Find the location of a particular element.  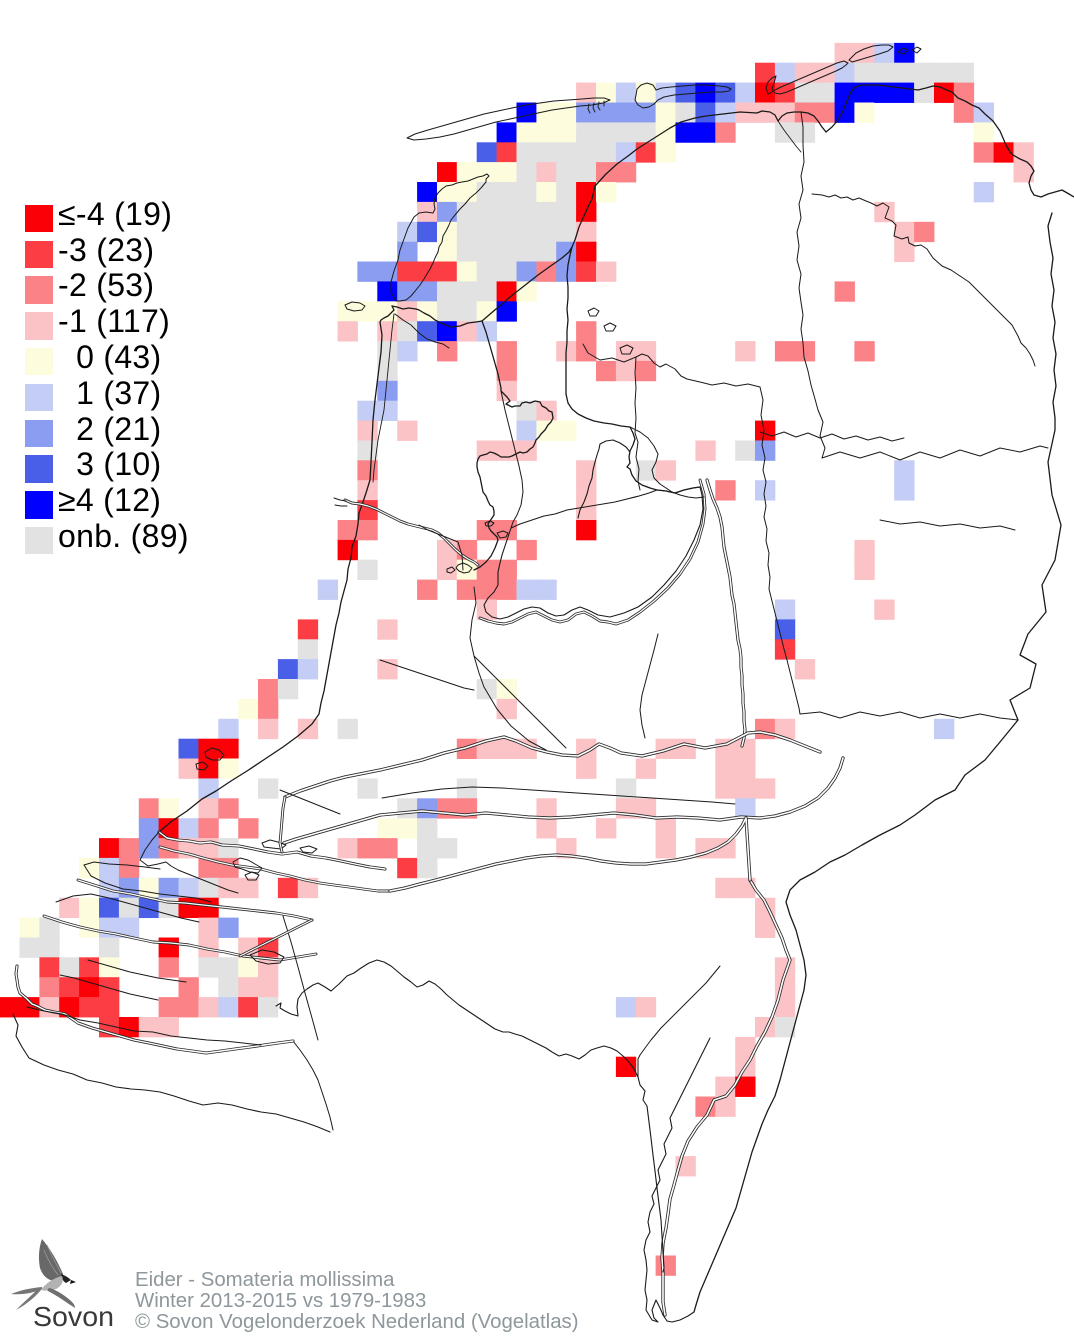

svg-text: Sovon is located at coordinates (73, 1316).